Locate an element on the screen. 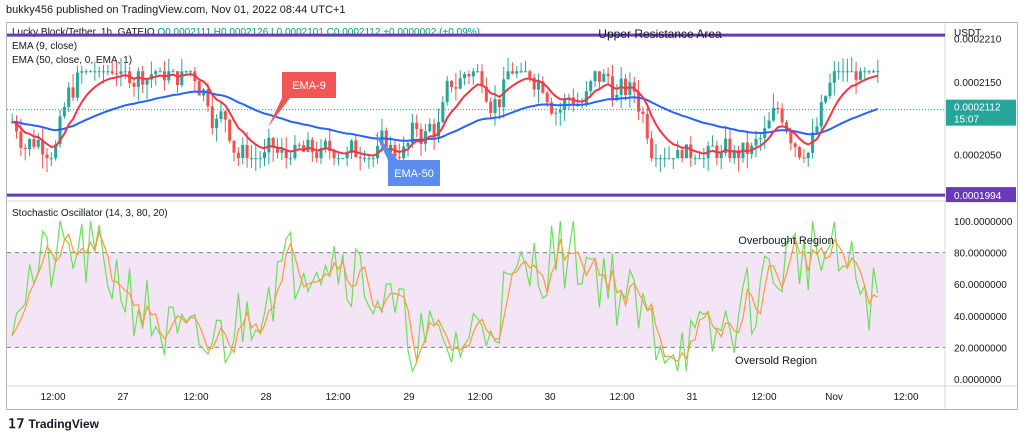 This screenshot has height=437, width=1024. time-axis-tick: 28 is located at coordinates (266, 397).